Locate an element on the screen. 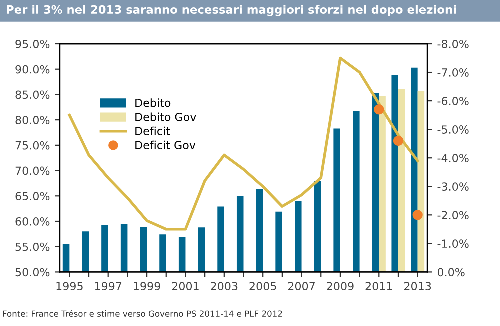 The width and height of the screenshot is (500, 326). x-tick-label: 2009 is located at coordinates (340, 286).